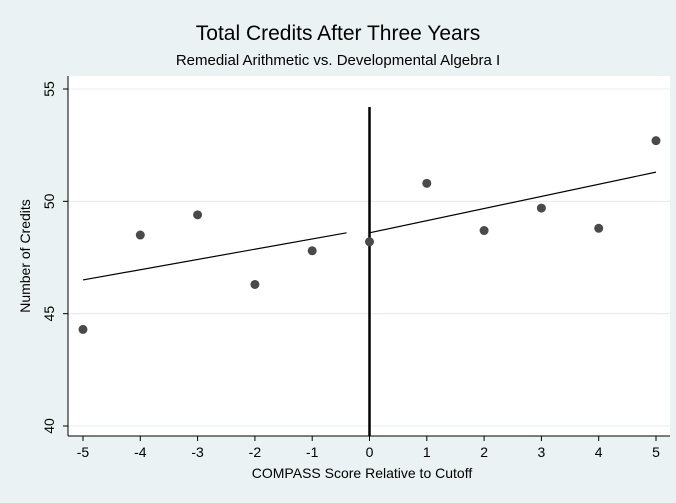 Image resolution: width=676 pixels, height=503 pixels. What do you see at coordinates (83, 452) in the screenshot?
I see `x-tick-label: -5` at bounding box center [83, 452].